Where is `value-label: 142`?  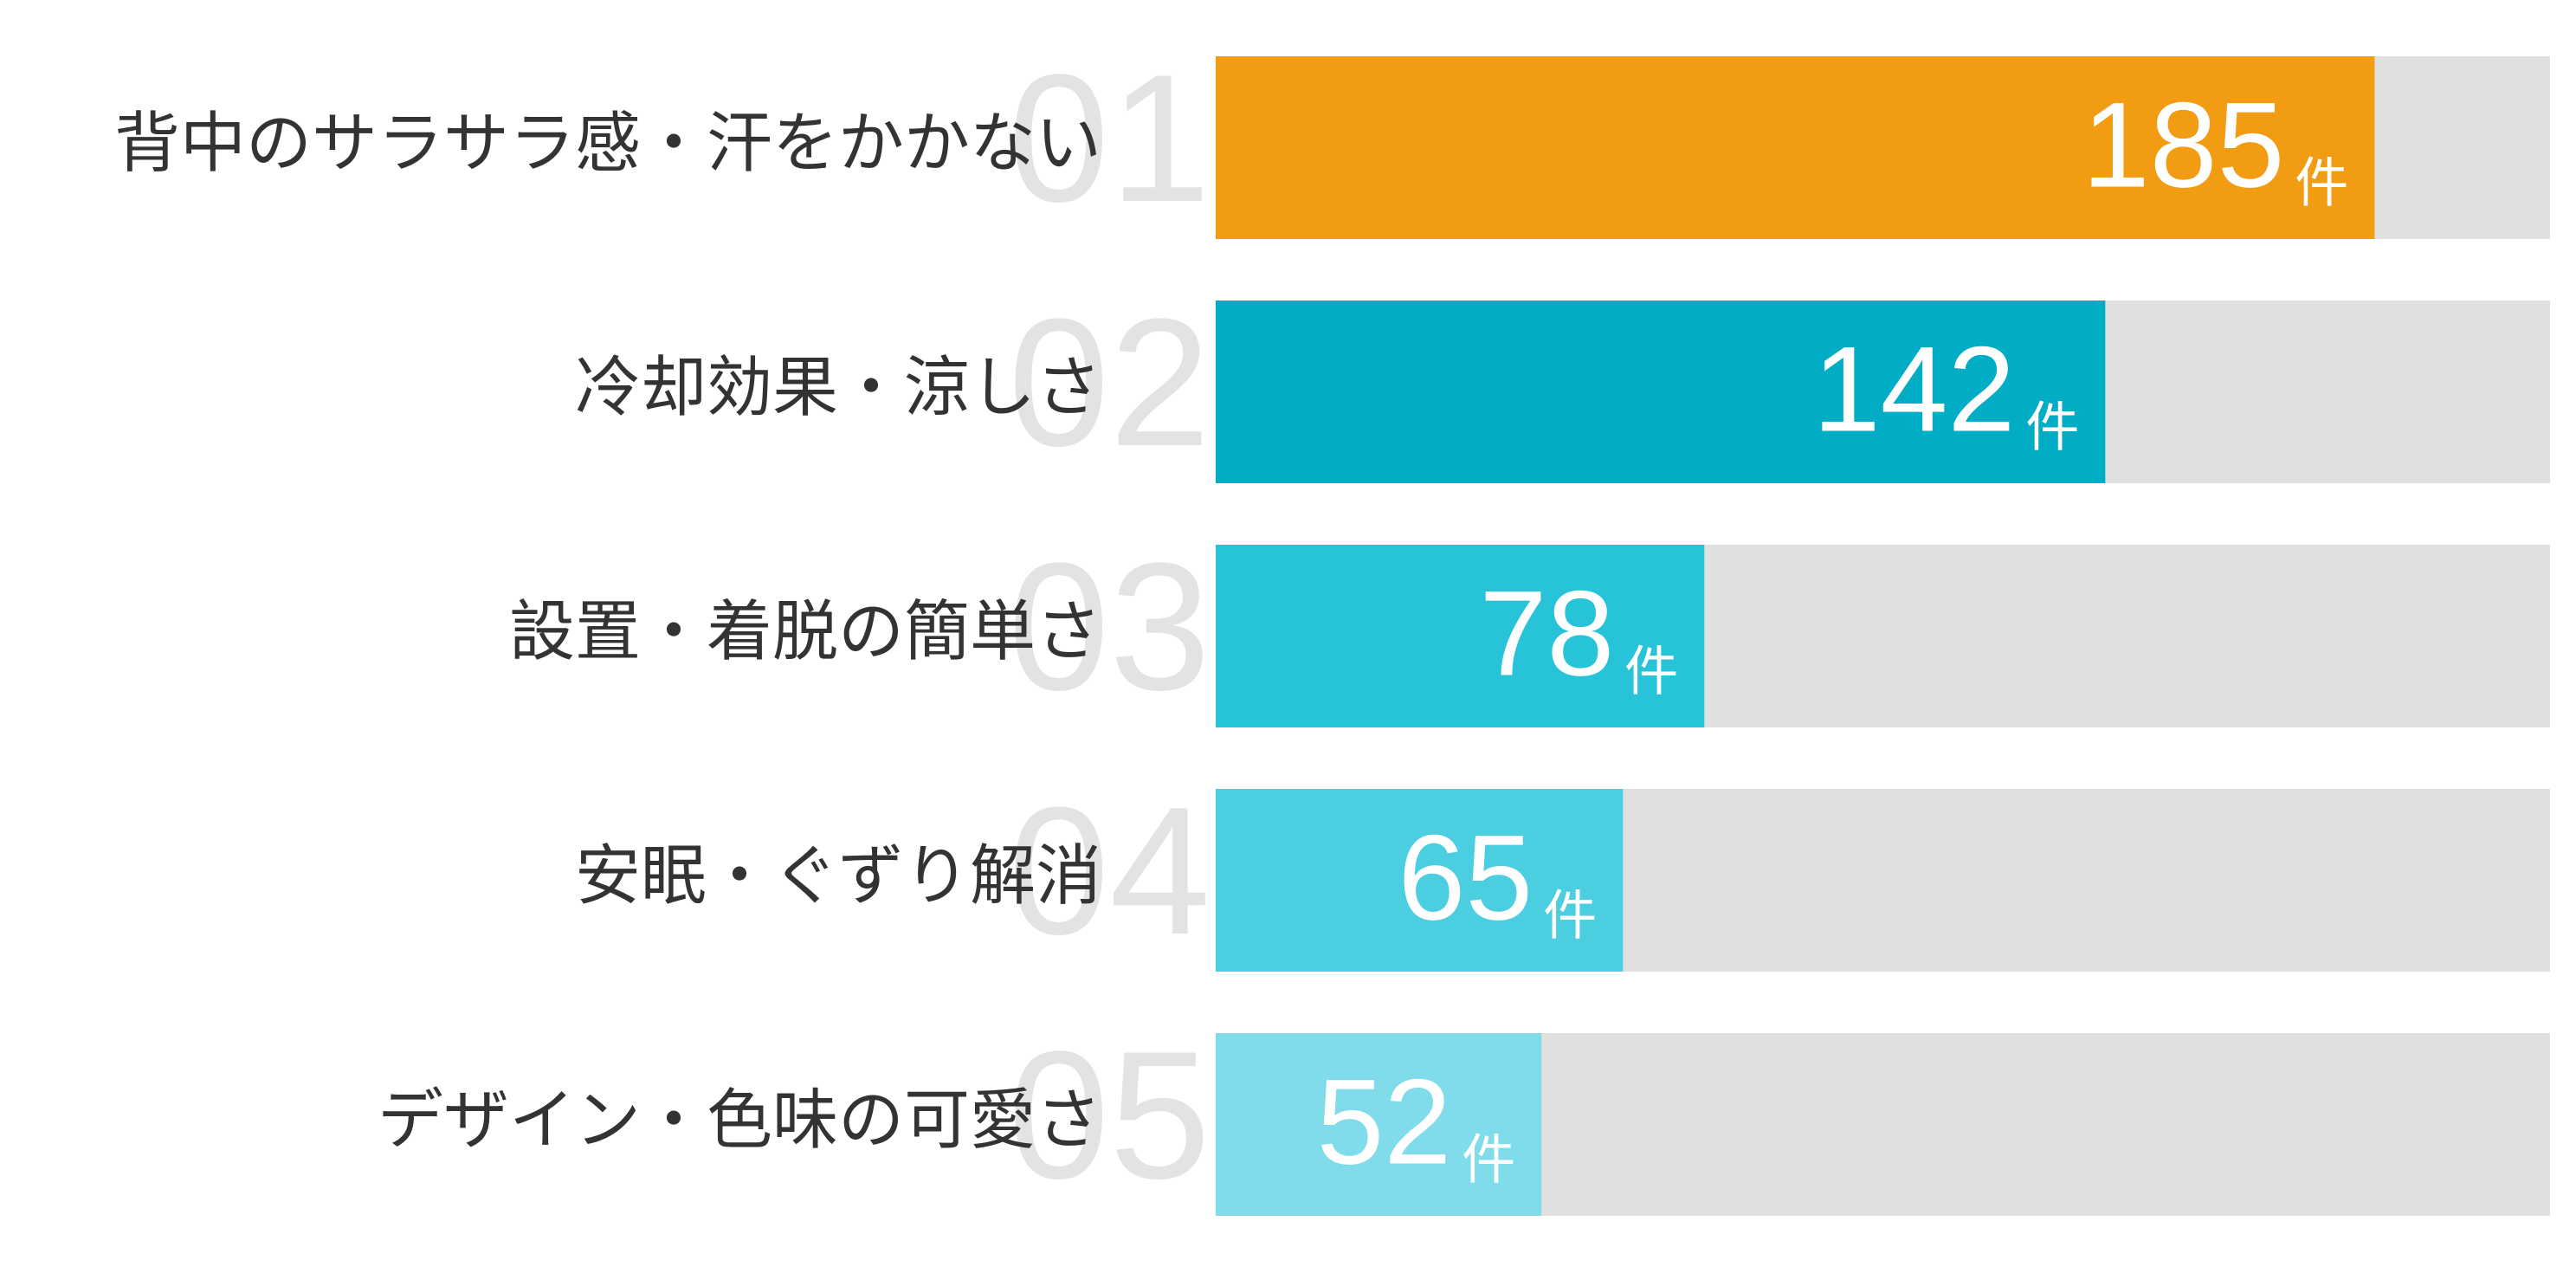
value-label: 142 is located at coordinates (1914, 388).